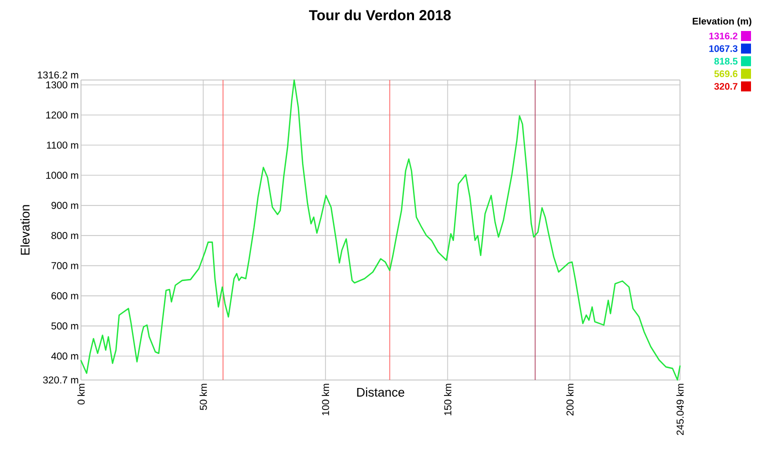 The width and height of the screenshot is (760, 460). I want to click on y-tick-label: 500 m, so click(64, 326).